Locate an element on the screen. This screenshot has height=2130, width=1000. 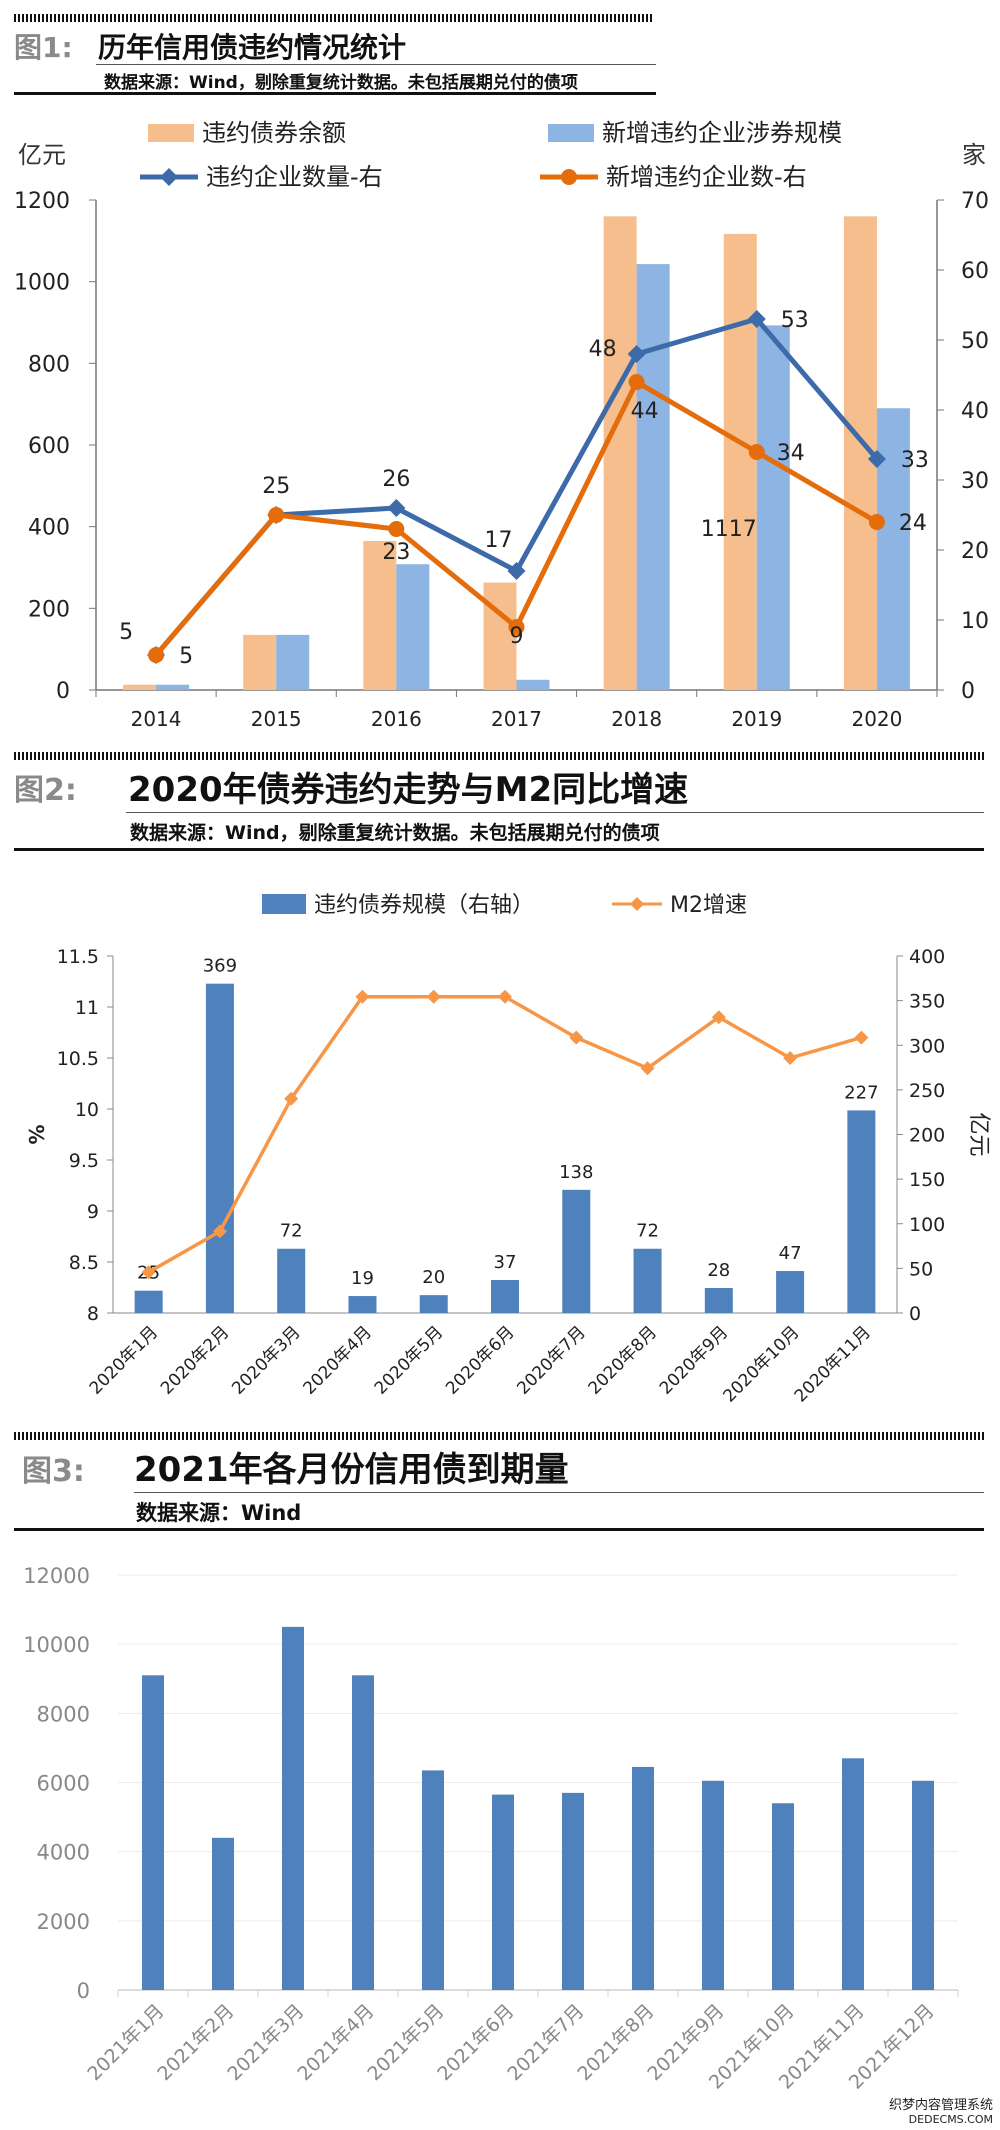
y-tick-label-right: 20 is located at coordinates (975, 551).